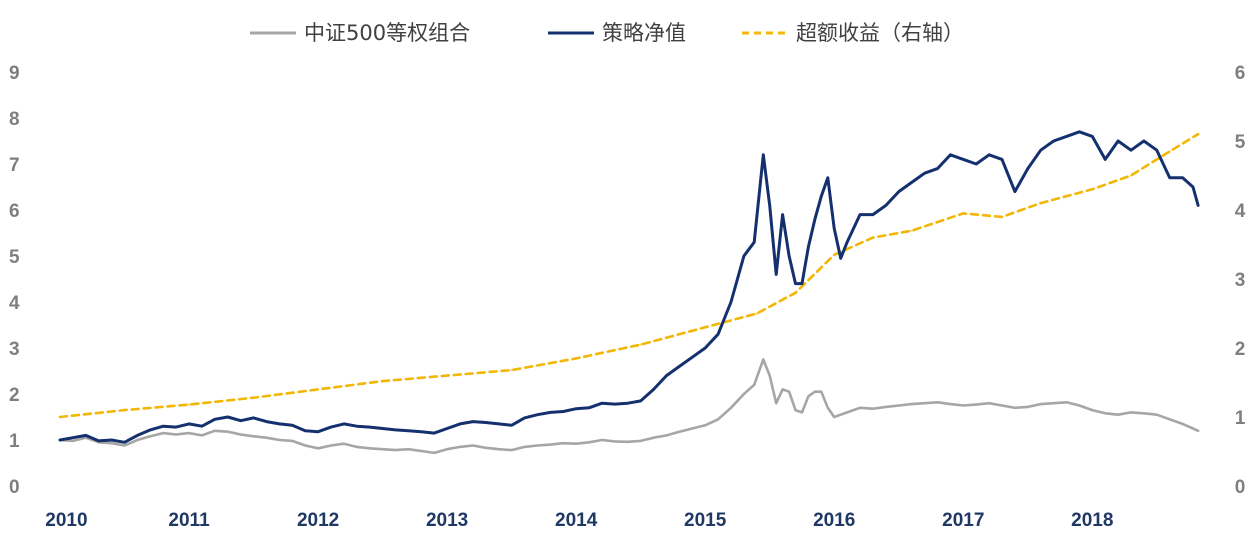  I want to click on y-left-tick-label: 8, so click(14, 119).